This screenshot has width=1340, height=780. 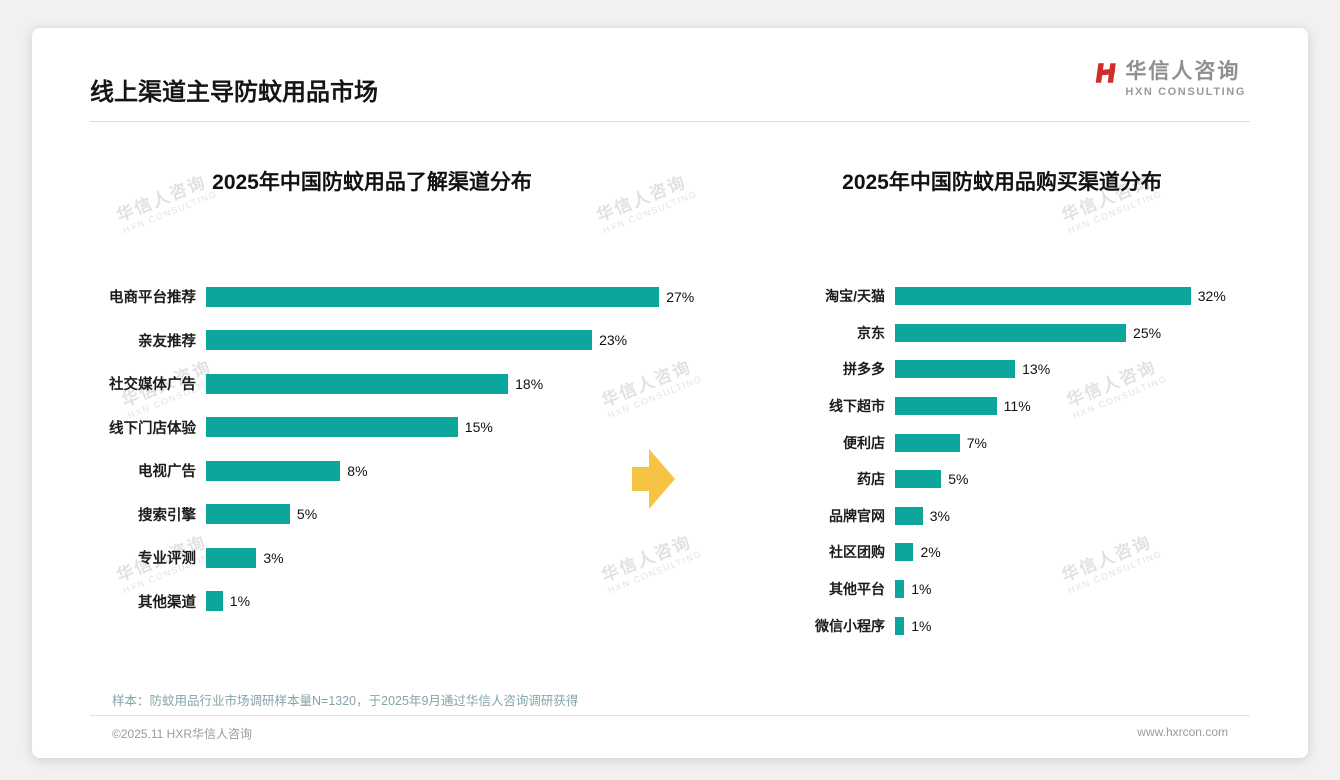 I want to click on bar-row: 亲友推荐 23%, so click(x=408, y=341).